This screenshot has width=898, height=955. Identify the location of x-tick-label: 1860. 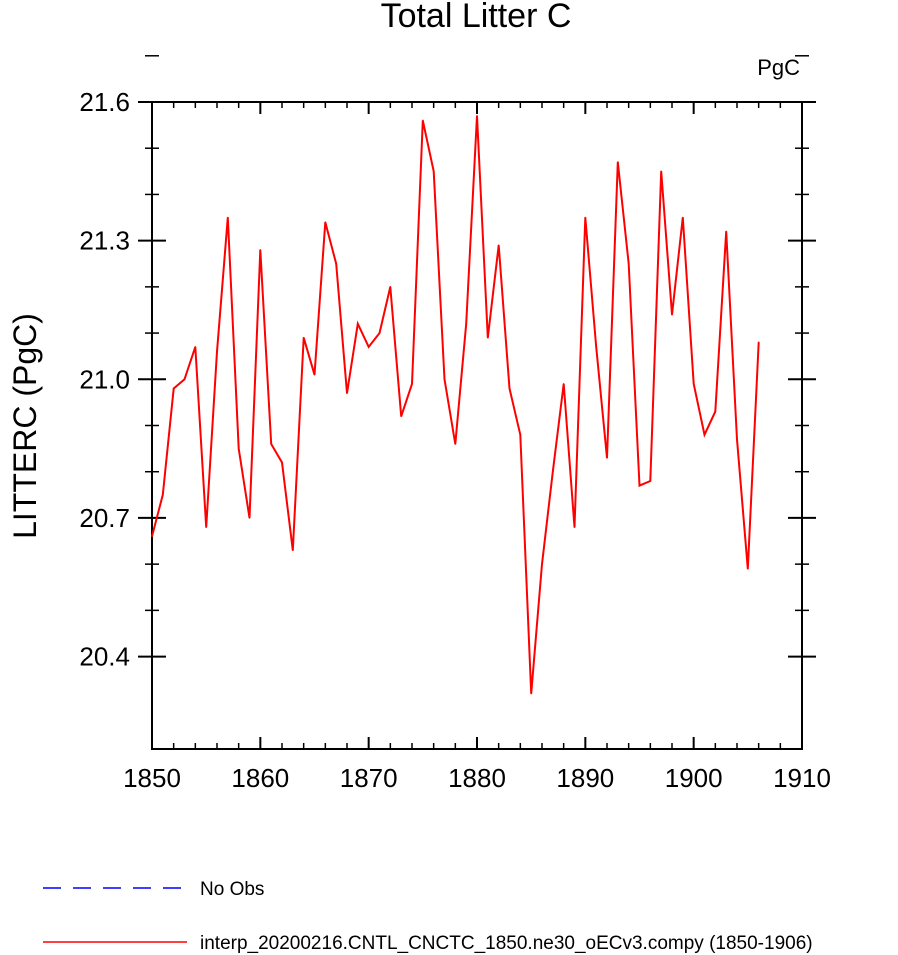
(260, 778).